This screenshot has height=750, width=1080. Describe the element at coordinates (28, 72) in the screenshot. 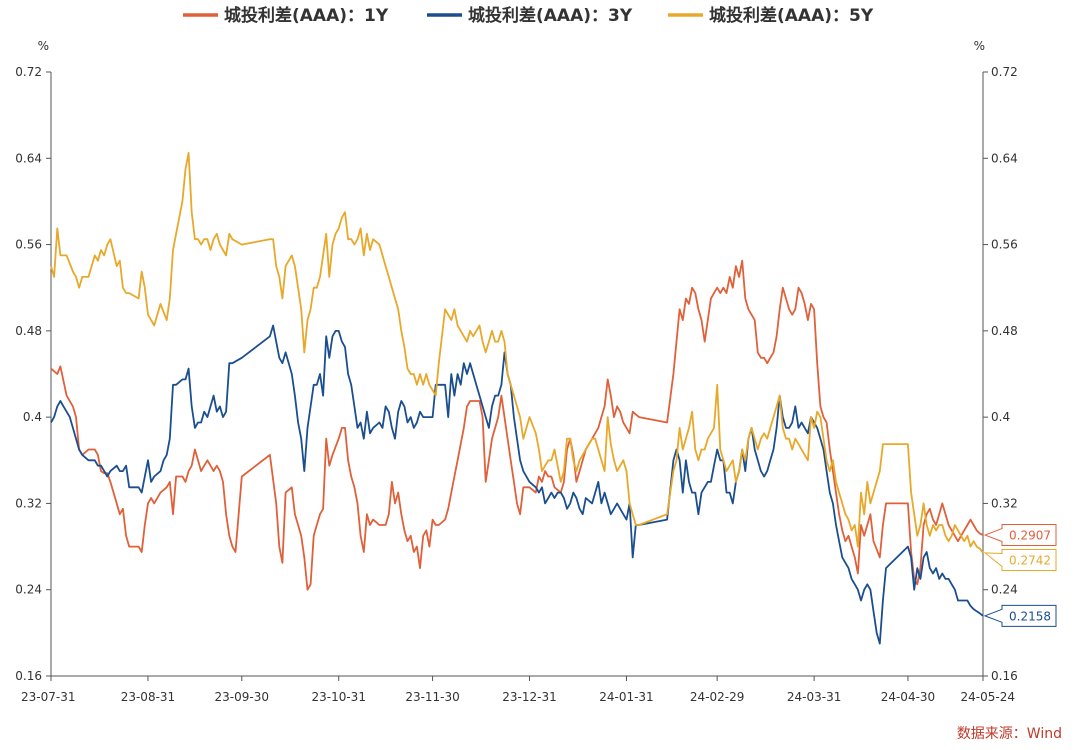

I see `y-tick-label-left: 0.72` at that location.